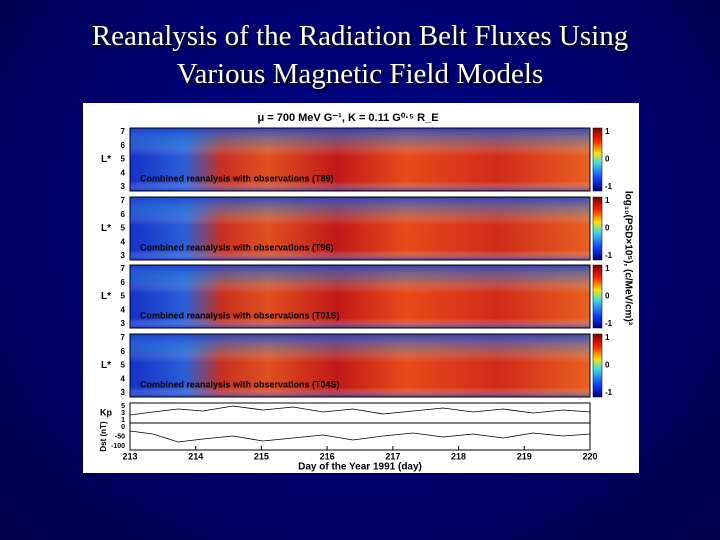  I want to click on kp-trace, so click(360, 410).